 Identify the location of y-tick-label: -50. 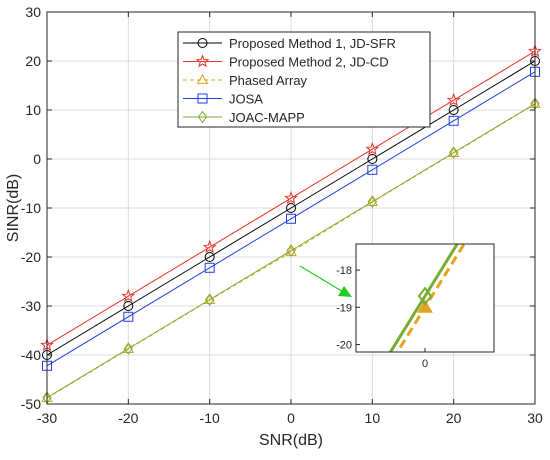
(31, 404).